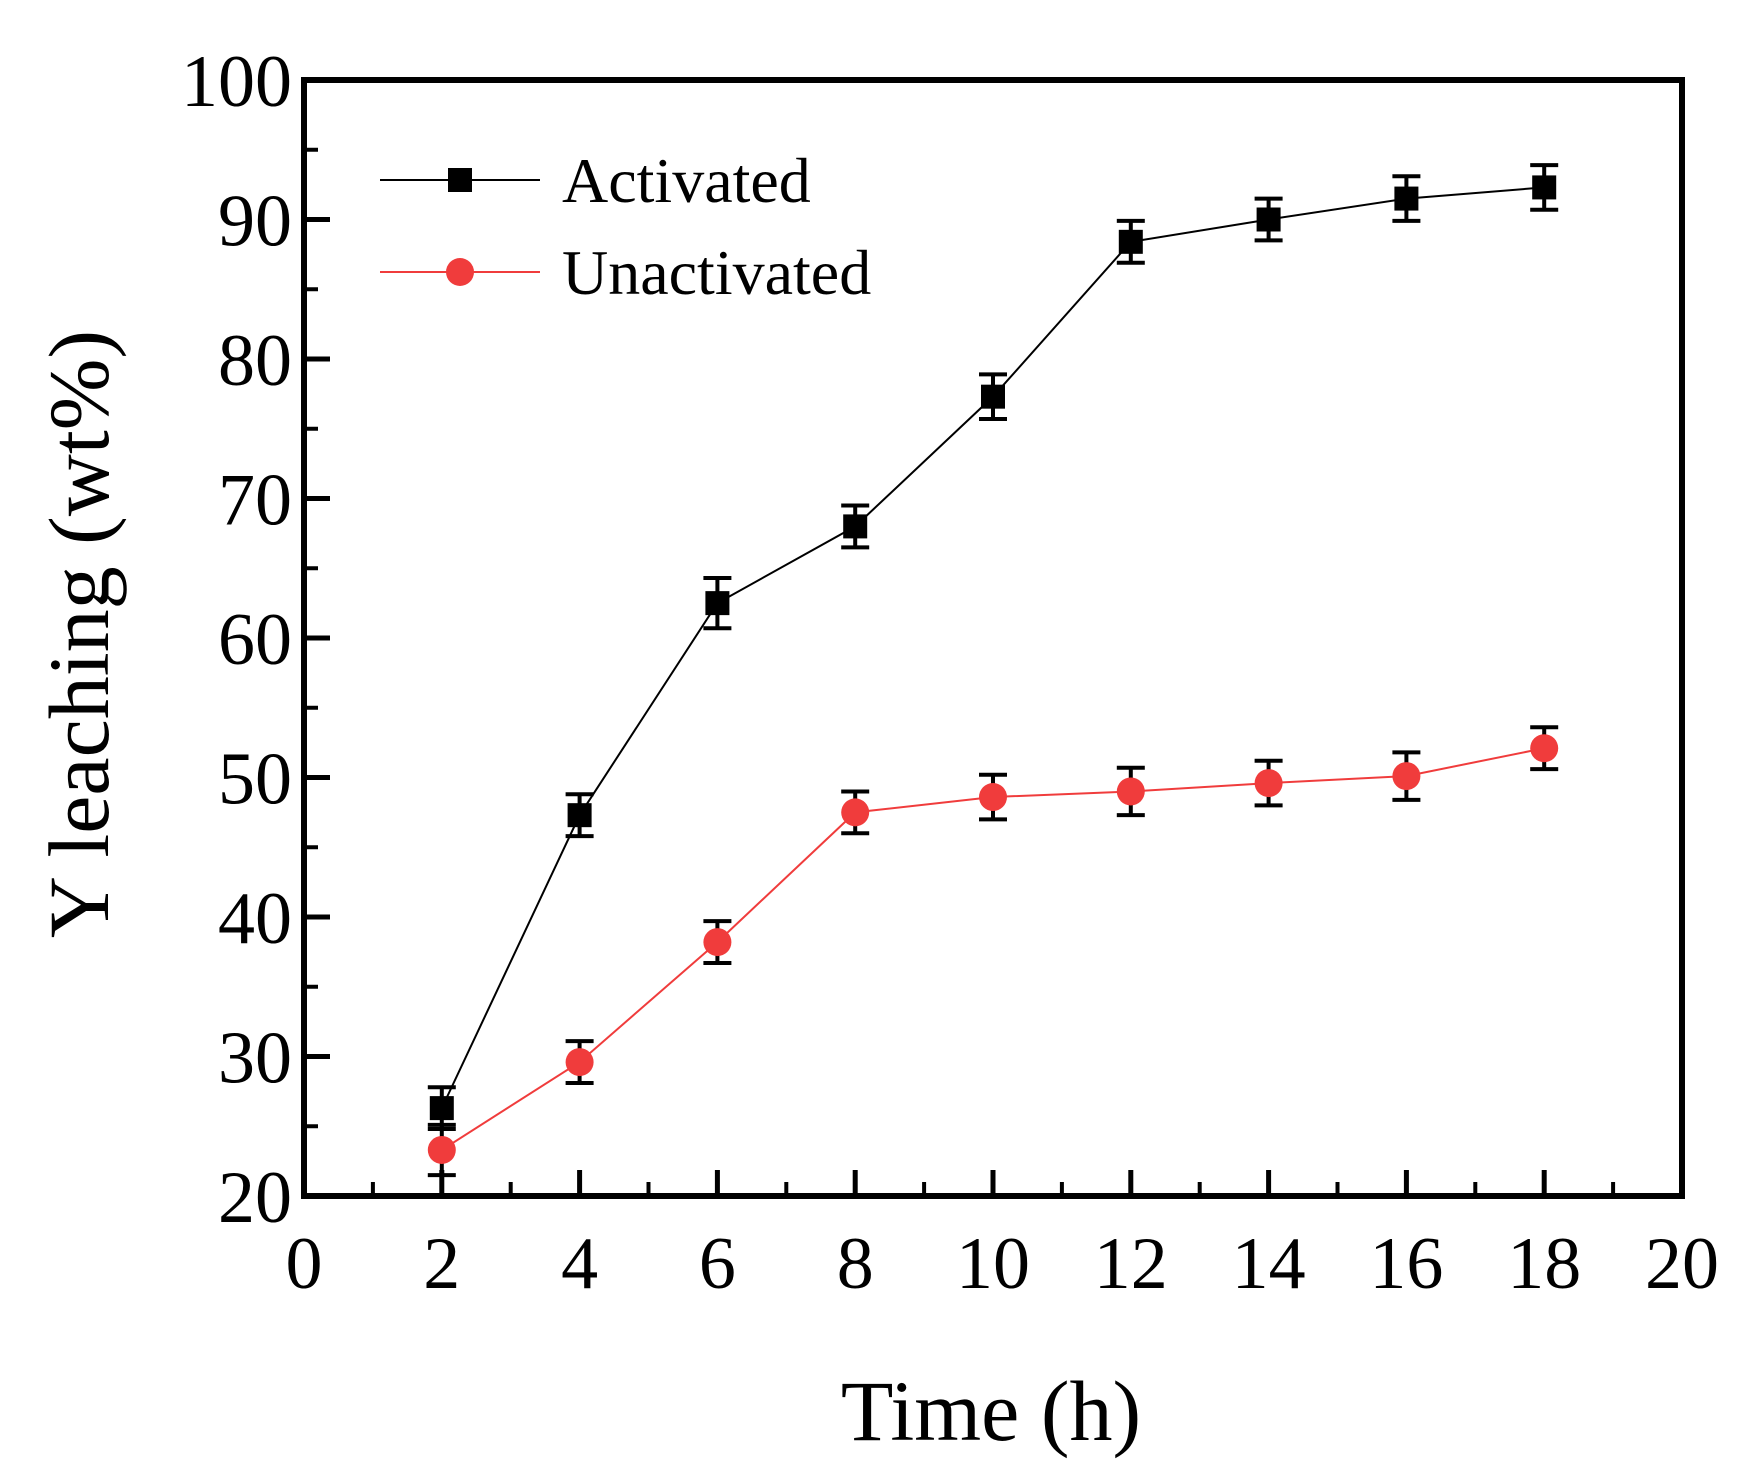 Image resolution: width=1748 pixels, height=1476 pixels. I want to click on legend: Activated Unactivated, so click(625, 226).